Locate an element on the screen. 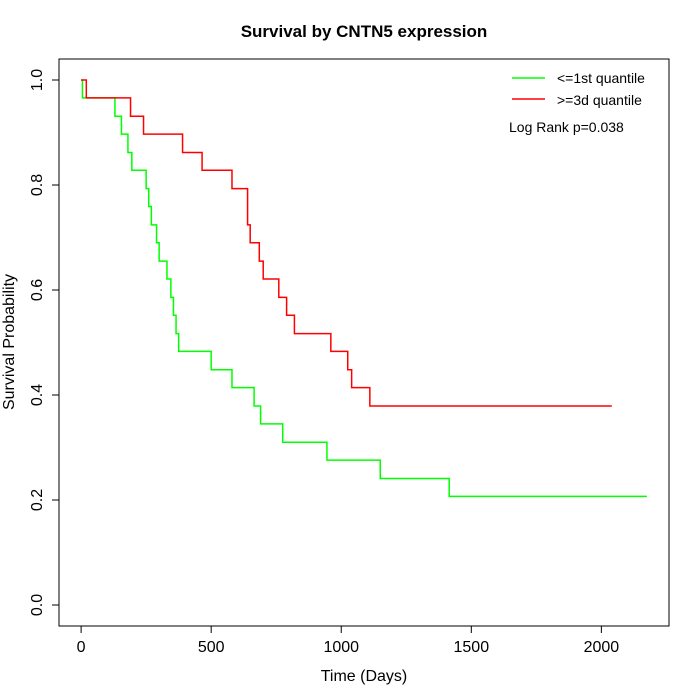 This screenshot has width=700, height=700. chart-title: Survival by CNTN5 expression is located at coordinates (364, 31).